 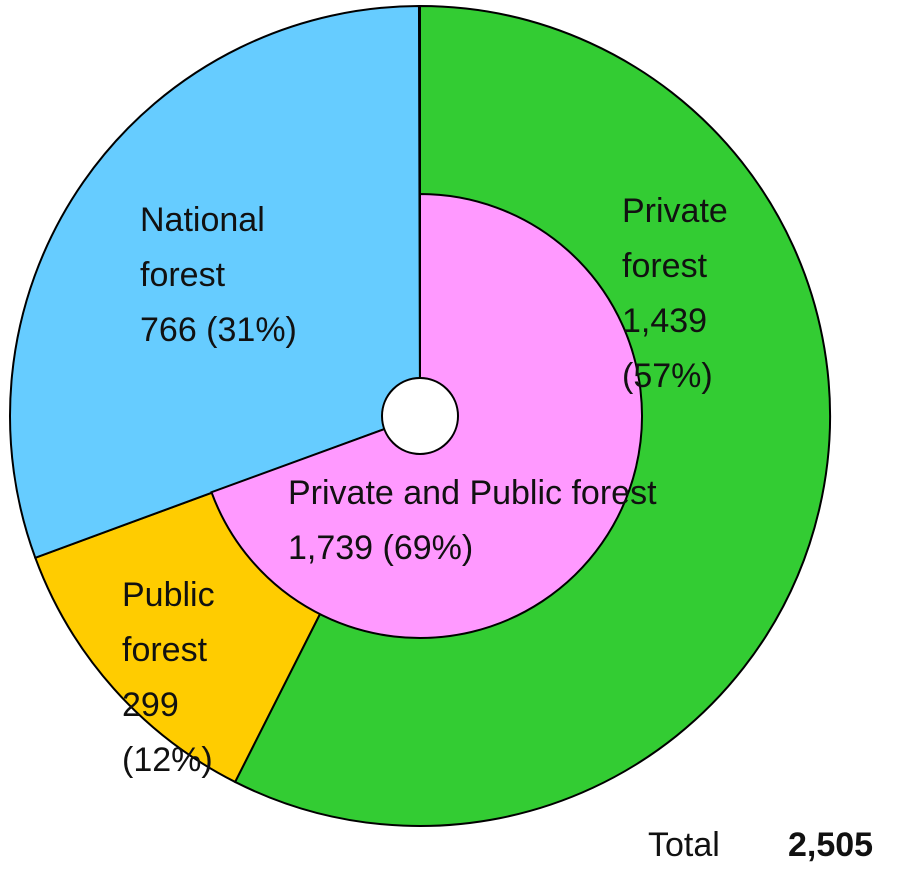 I want to click on slice-label: National forest 766 (31%), so click(x=225, y=275).